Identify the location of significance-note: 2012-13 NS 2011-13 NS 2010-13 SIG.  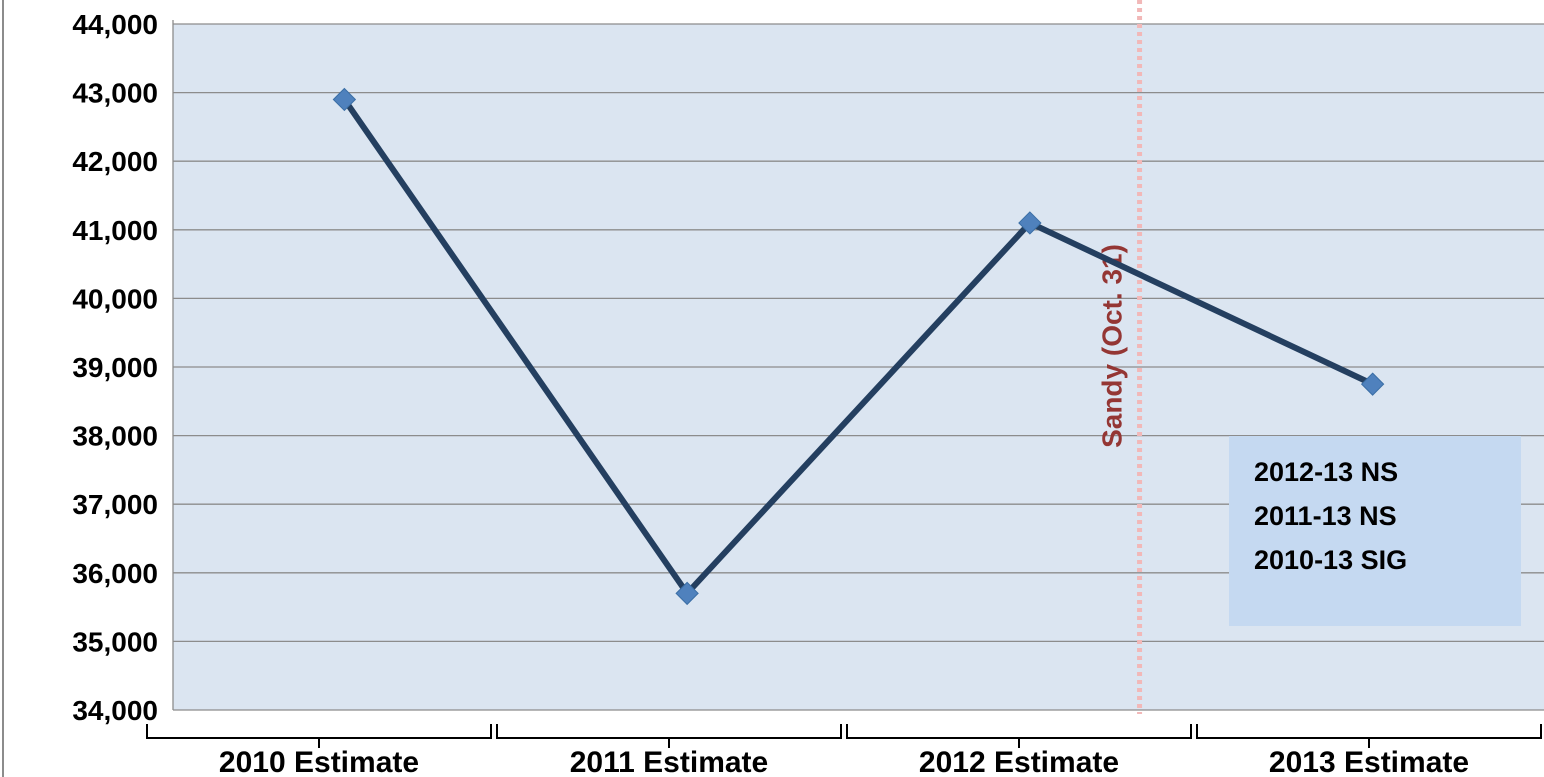
(1375, 531).